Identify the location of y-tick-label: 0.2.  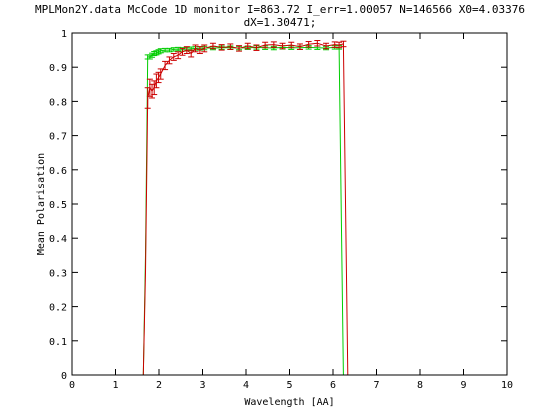
(58, 308).